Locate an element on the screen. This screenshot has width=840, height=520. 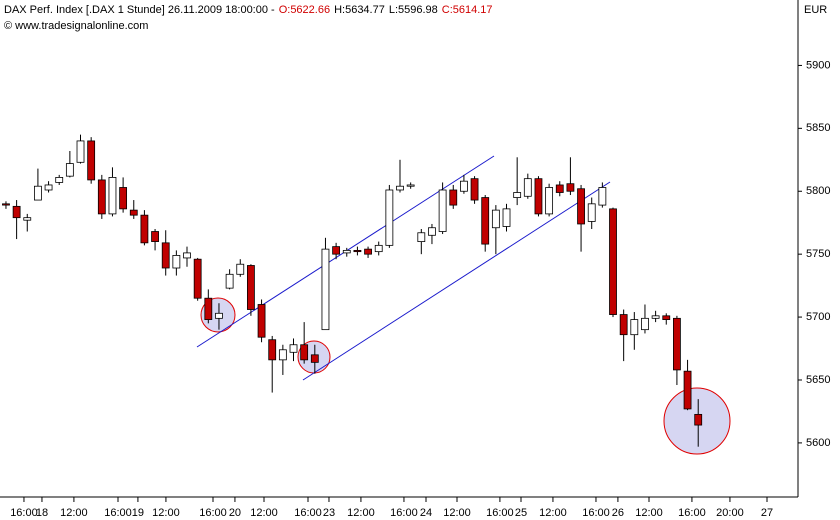
y-tick-label: 5850 is located at coordinates (818, 128).